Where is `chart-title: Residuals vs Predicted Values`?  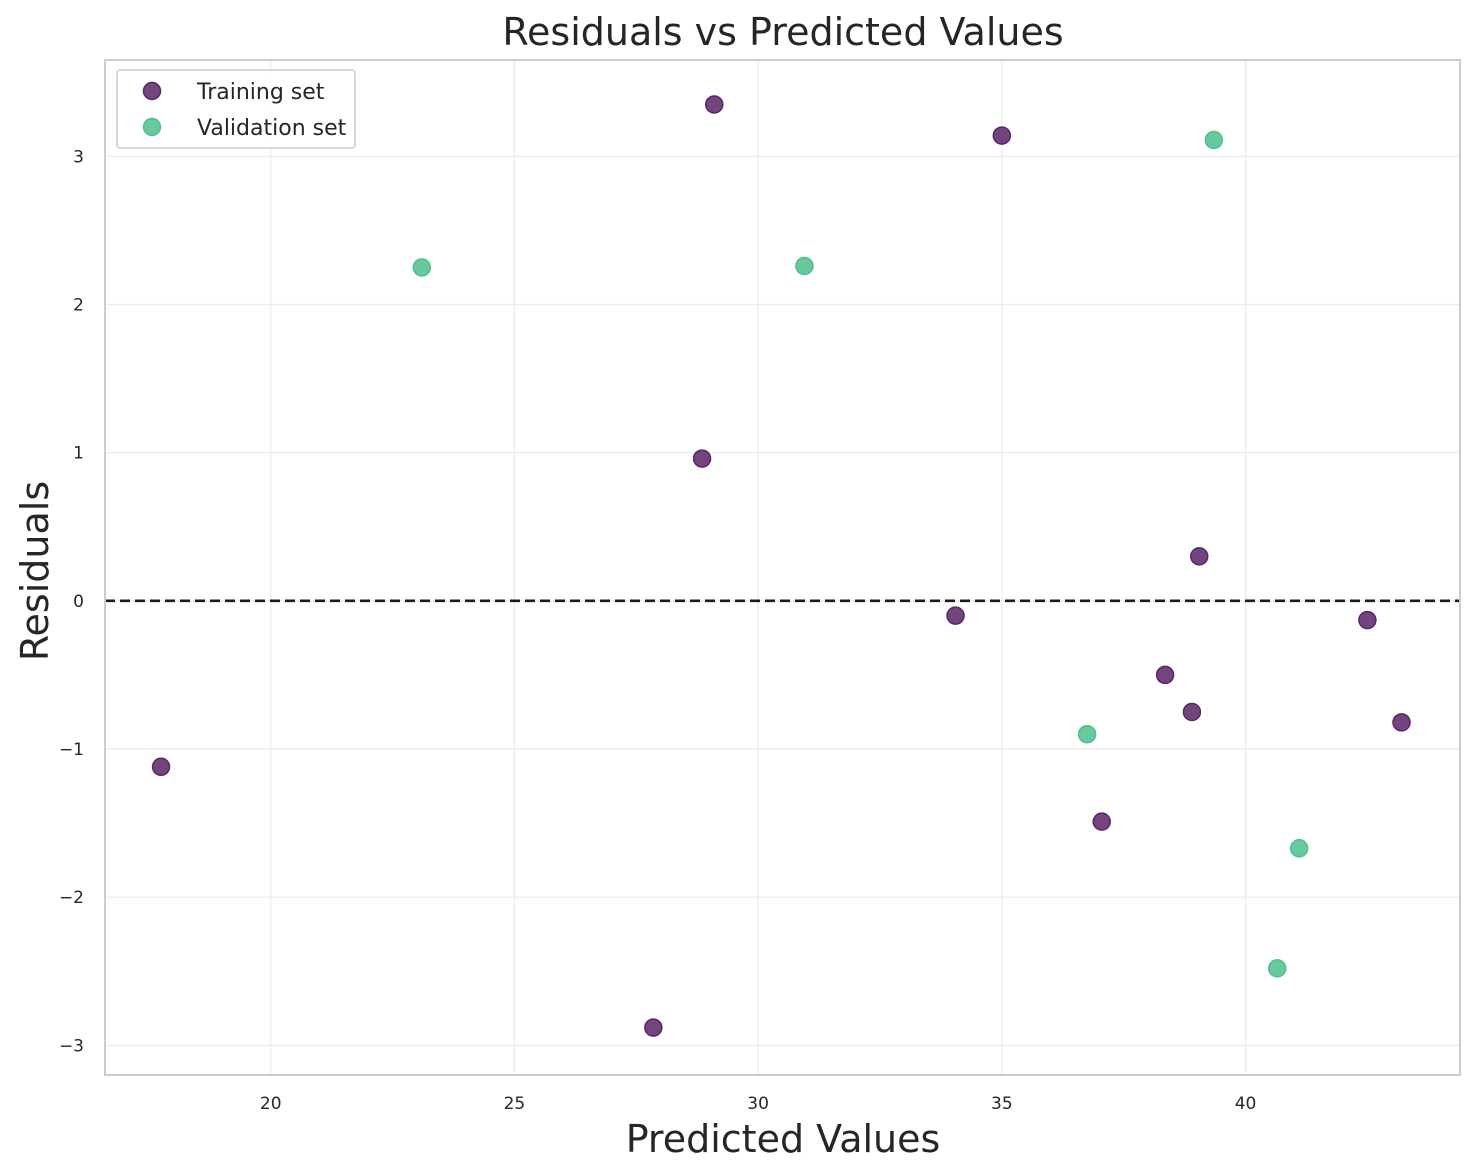
chart-title: Residuals vs Predicted Values is located at coordinates (782, 32).